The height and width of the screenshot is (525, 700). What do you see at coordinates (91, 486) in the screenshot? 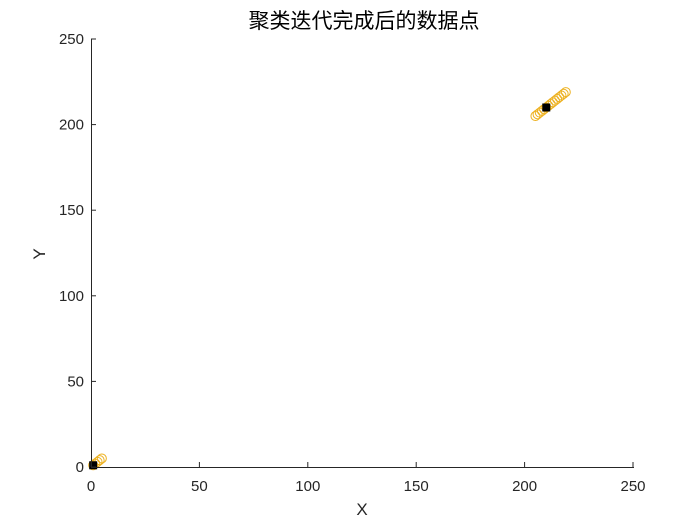
I see `x-tick-label: 0` at bounding box center [91, 486].